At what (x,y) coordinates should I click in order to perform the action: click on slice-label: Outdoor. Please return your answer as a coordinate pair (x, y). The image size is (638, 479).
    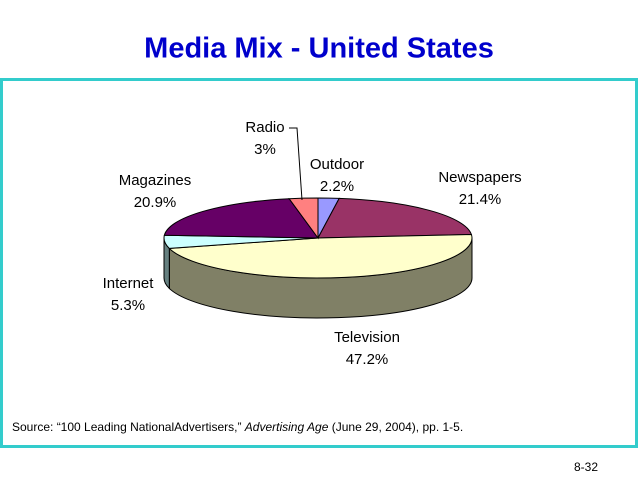
    Looking at the image, I should click on (337, 164).